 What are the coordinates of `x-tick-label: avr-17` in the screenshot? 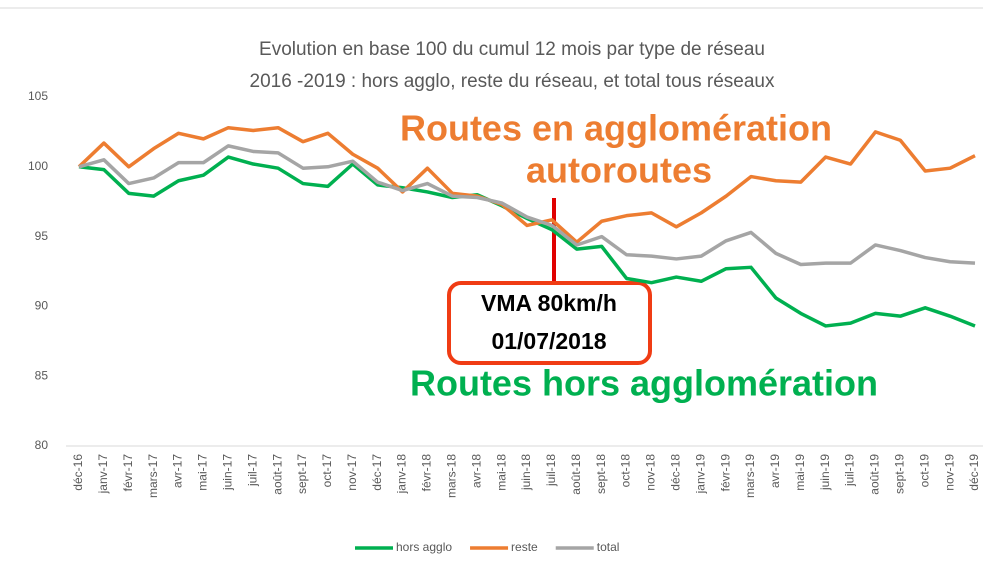 It's located at (178, 471).